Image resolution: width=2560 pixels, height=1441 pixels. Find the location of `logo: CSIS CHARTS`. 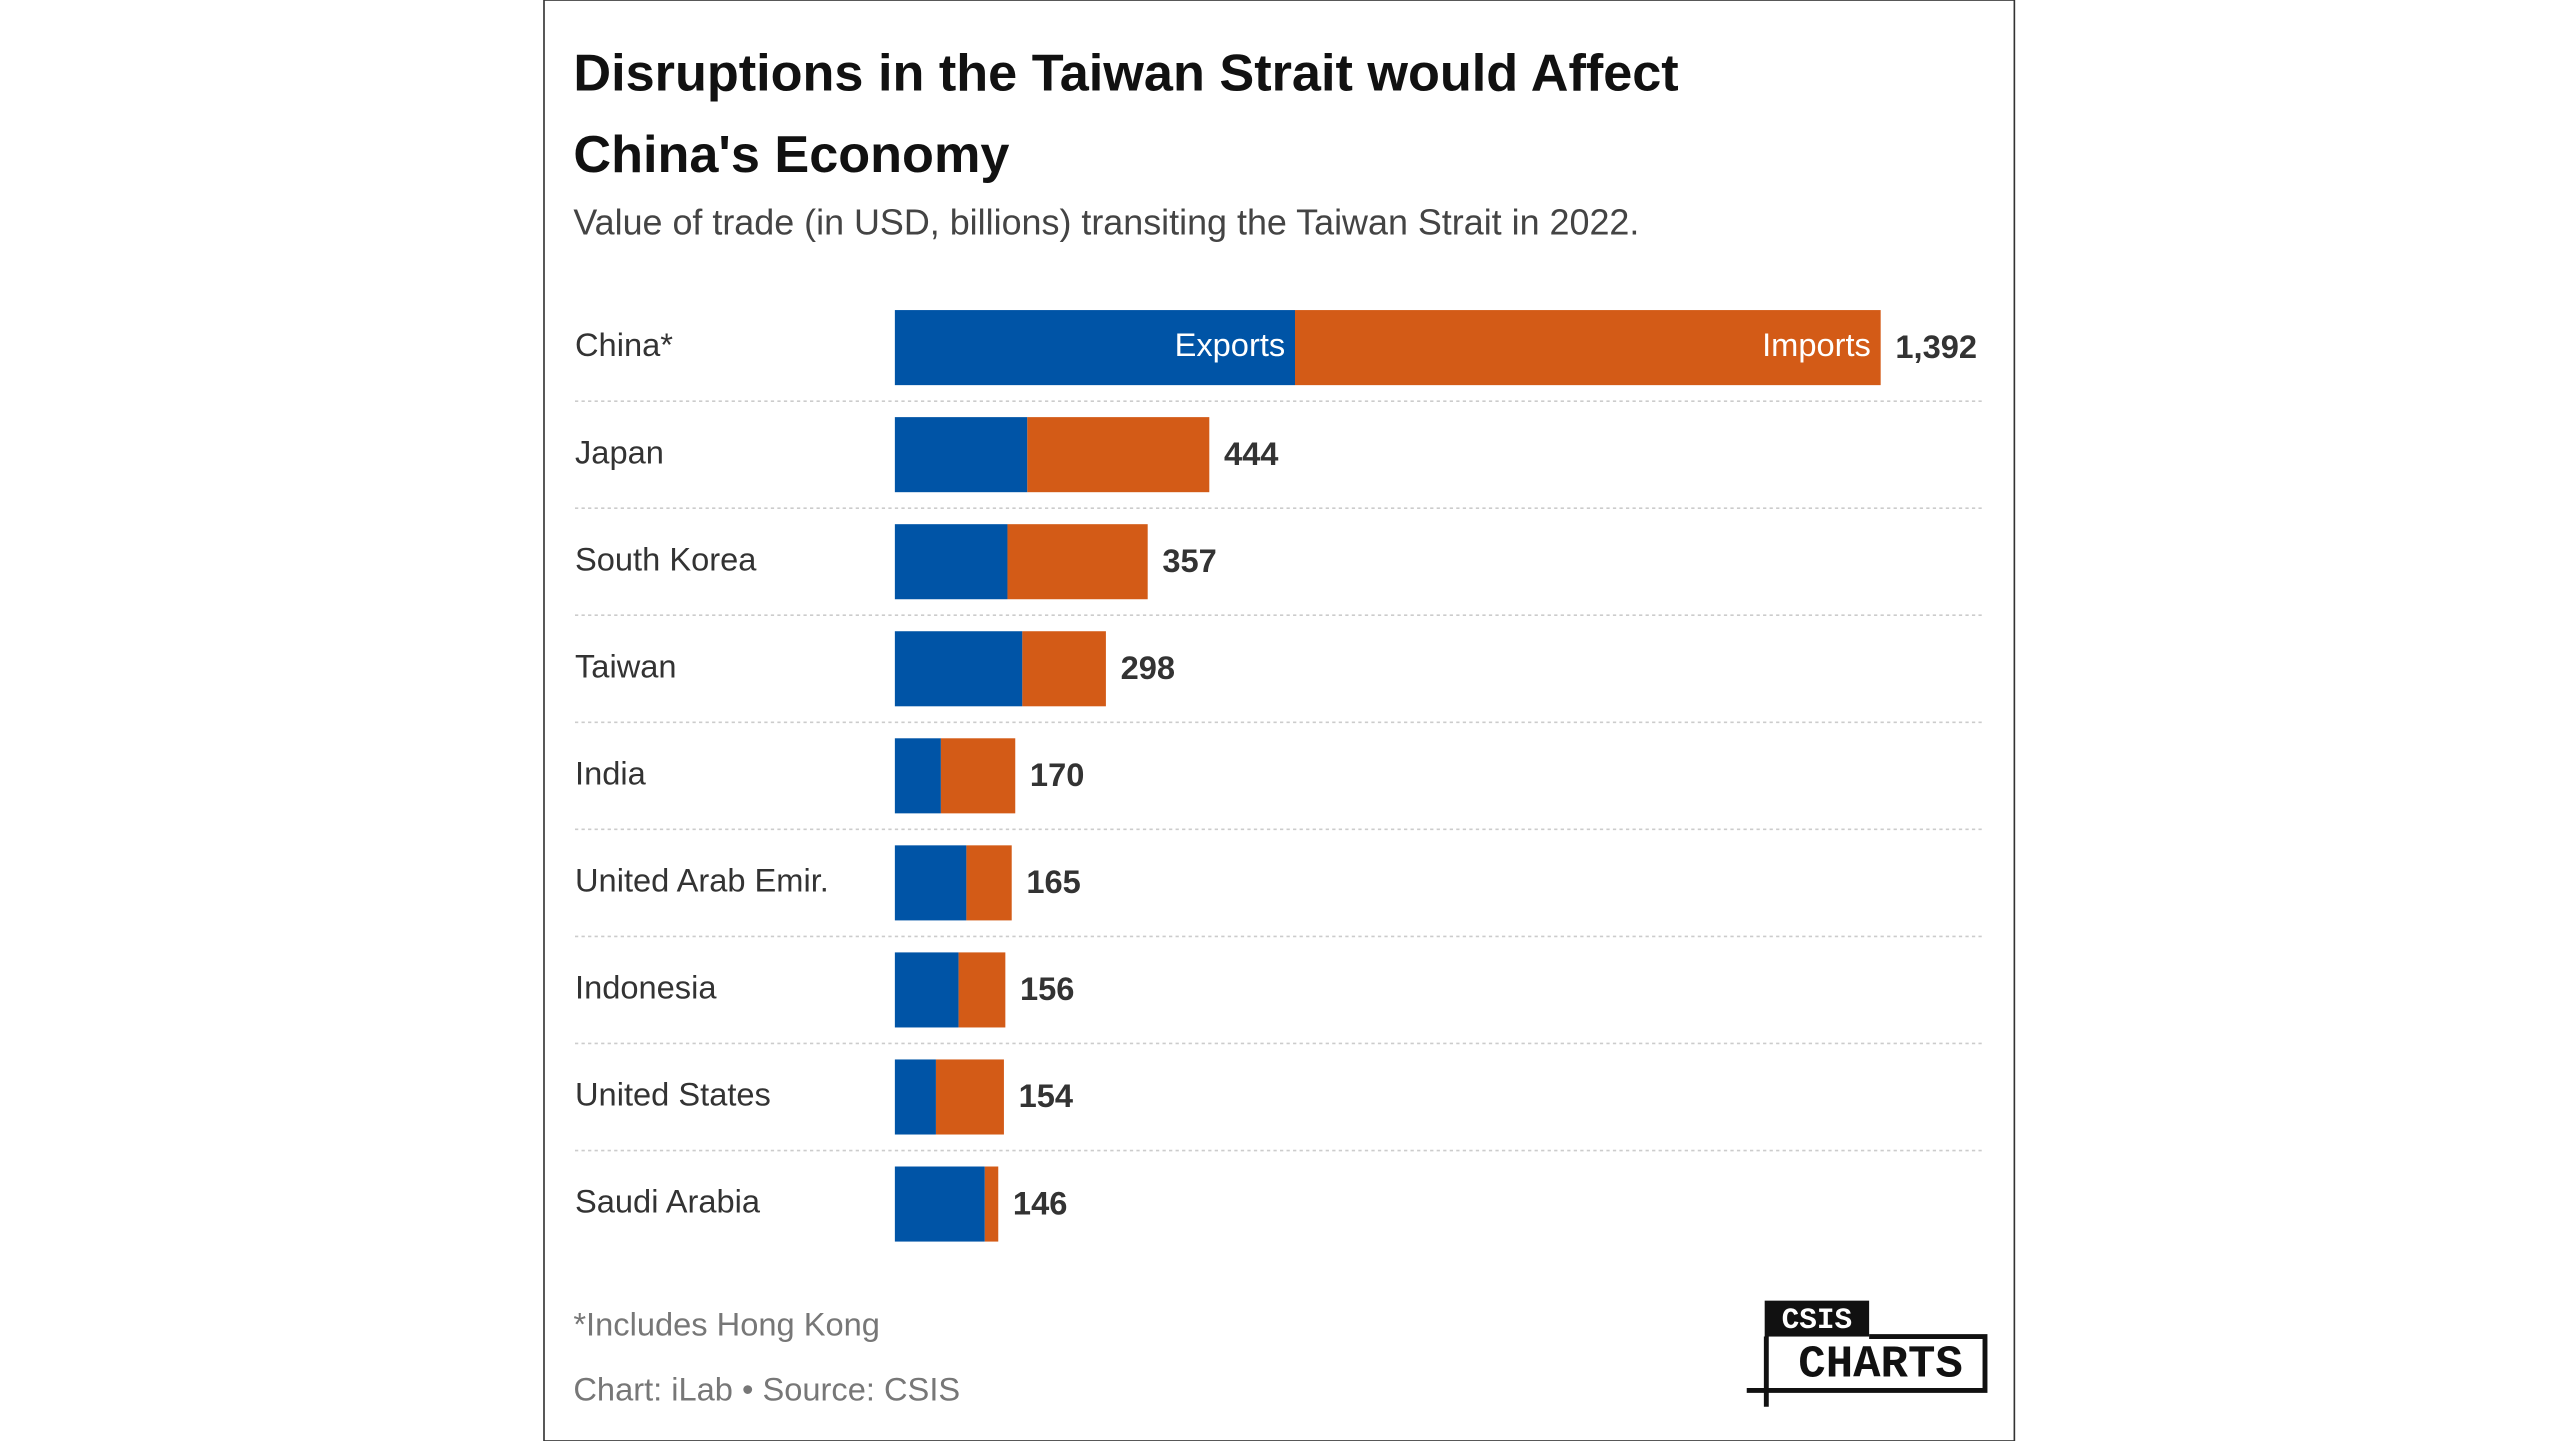

logo: CSIS CHARTS is located at coordinates (1867, 1353).